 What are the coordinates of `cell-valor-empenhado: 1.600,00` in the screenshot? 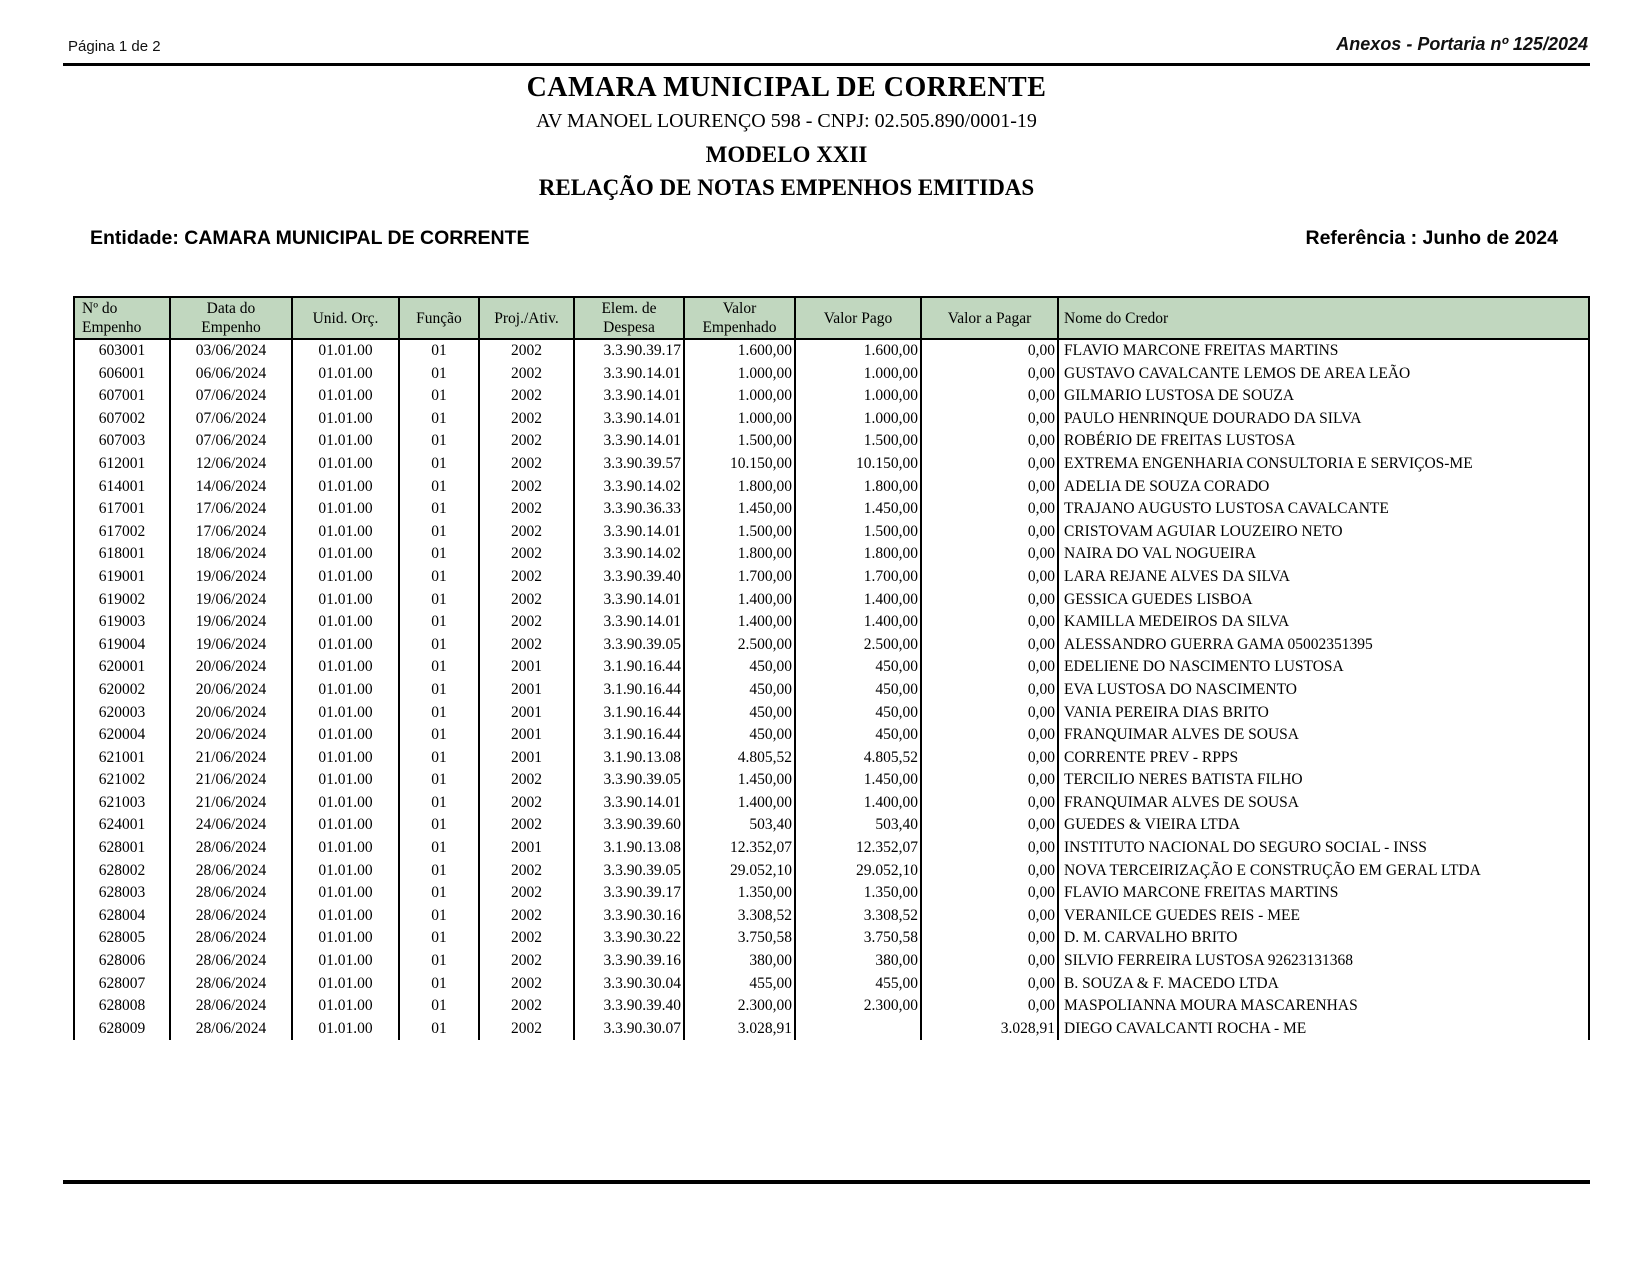 It's located at (739, 351).